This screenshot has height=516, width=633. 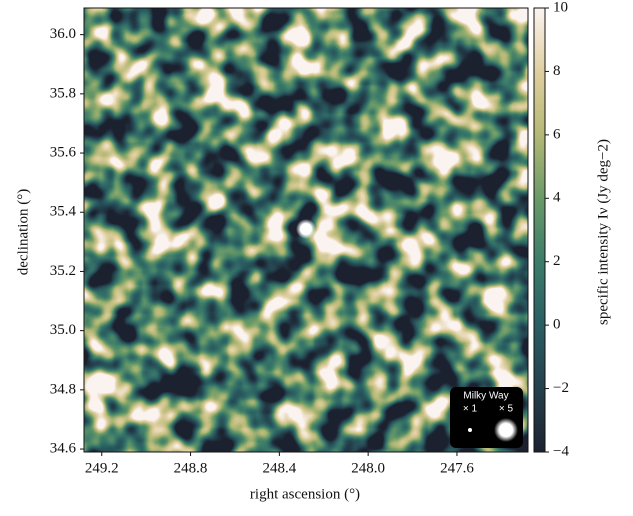 I want to click on x-tick-label: 248.0, so click(x=368, y=468).